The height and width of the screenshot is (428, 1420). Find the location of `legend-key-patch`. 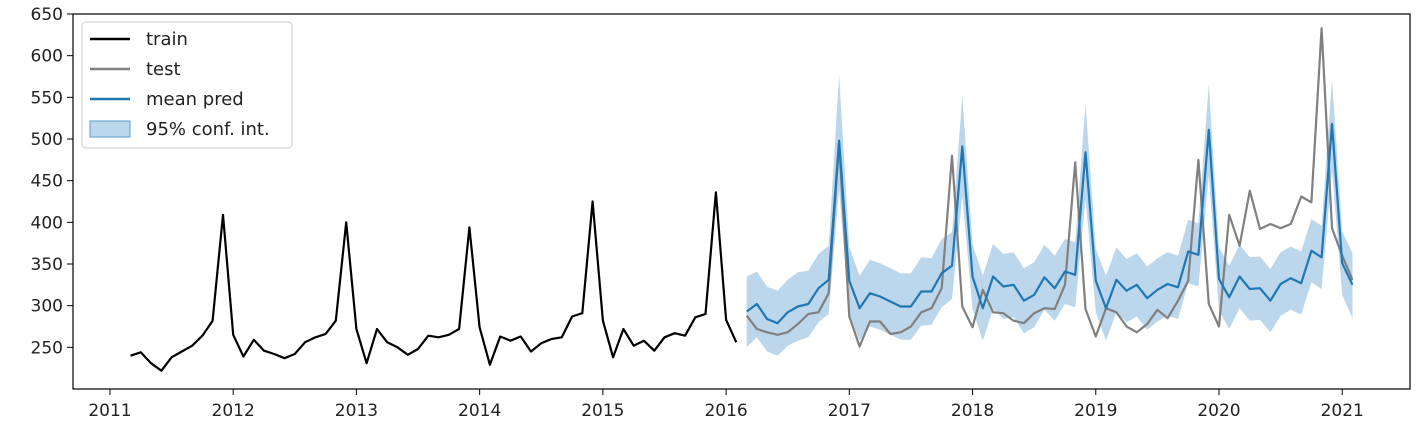

legend-key-patch is located at coordinates (110, 129).